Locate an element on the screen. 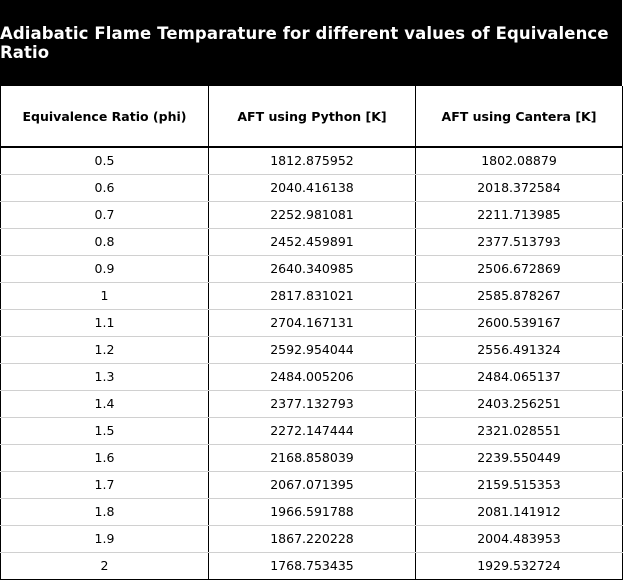  table-row: 1.3 2484.005206 2484.065137 is located at coordinates (311, 377).